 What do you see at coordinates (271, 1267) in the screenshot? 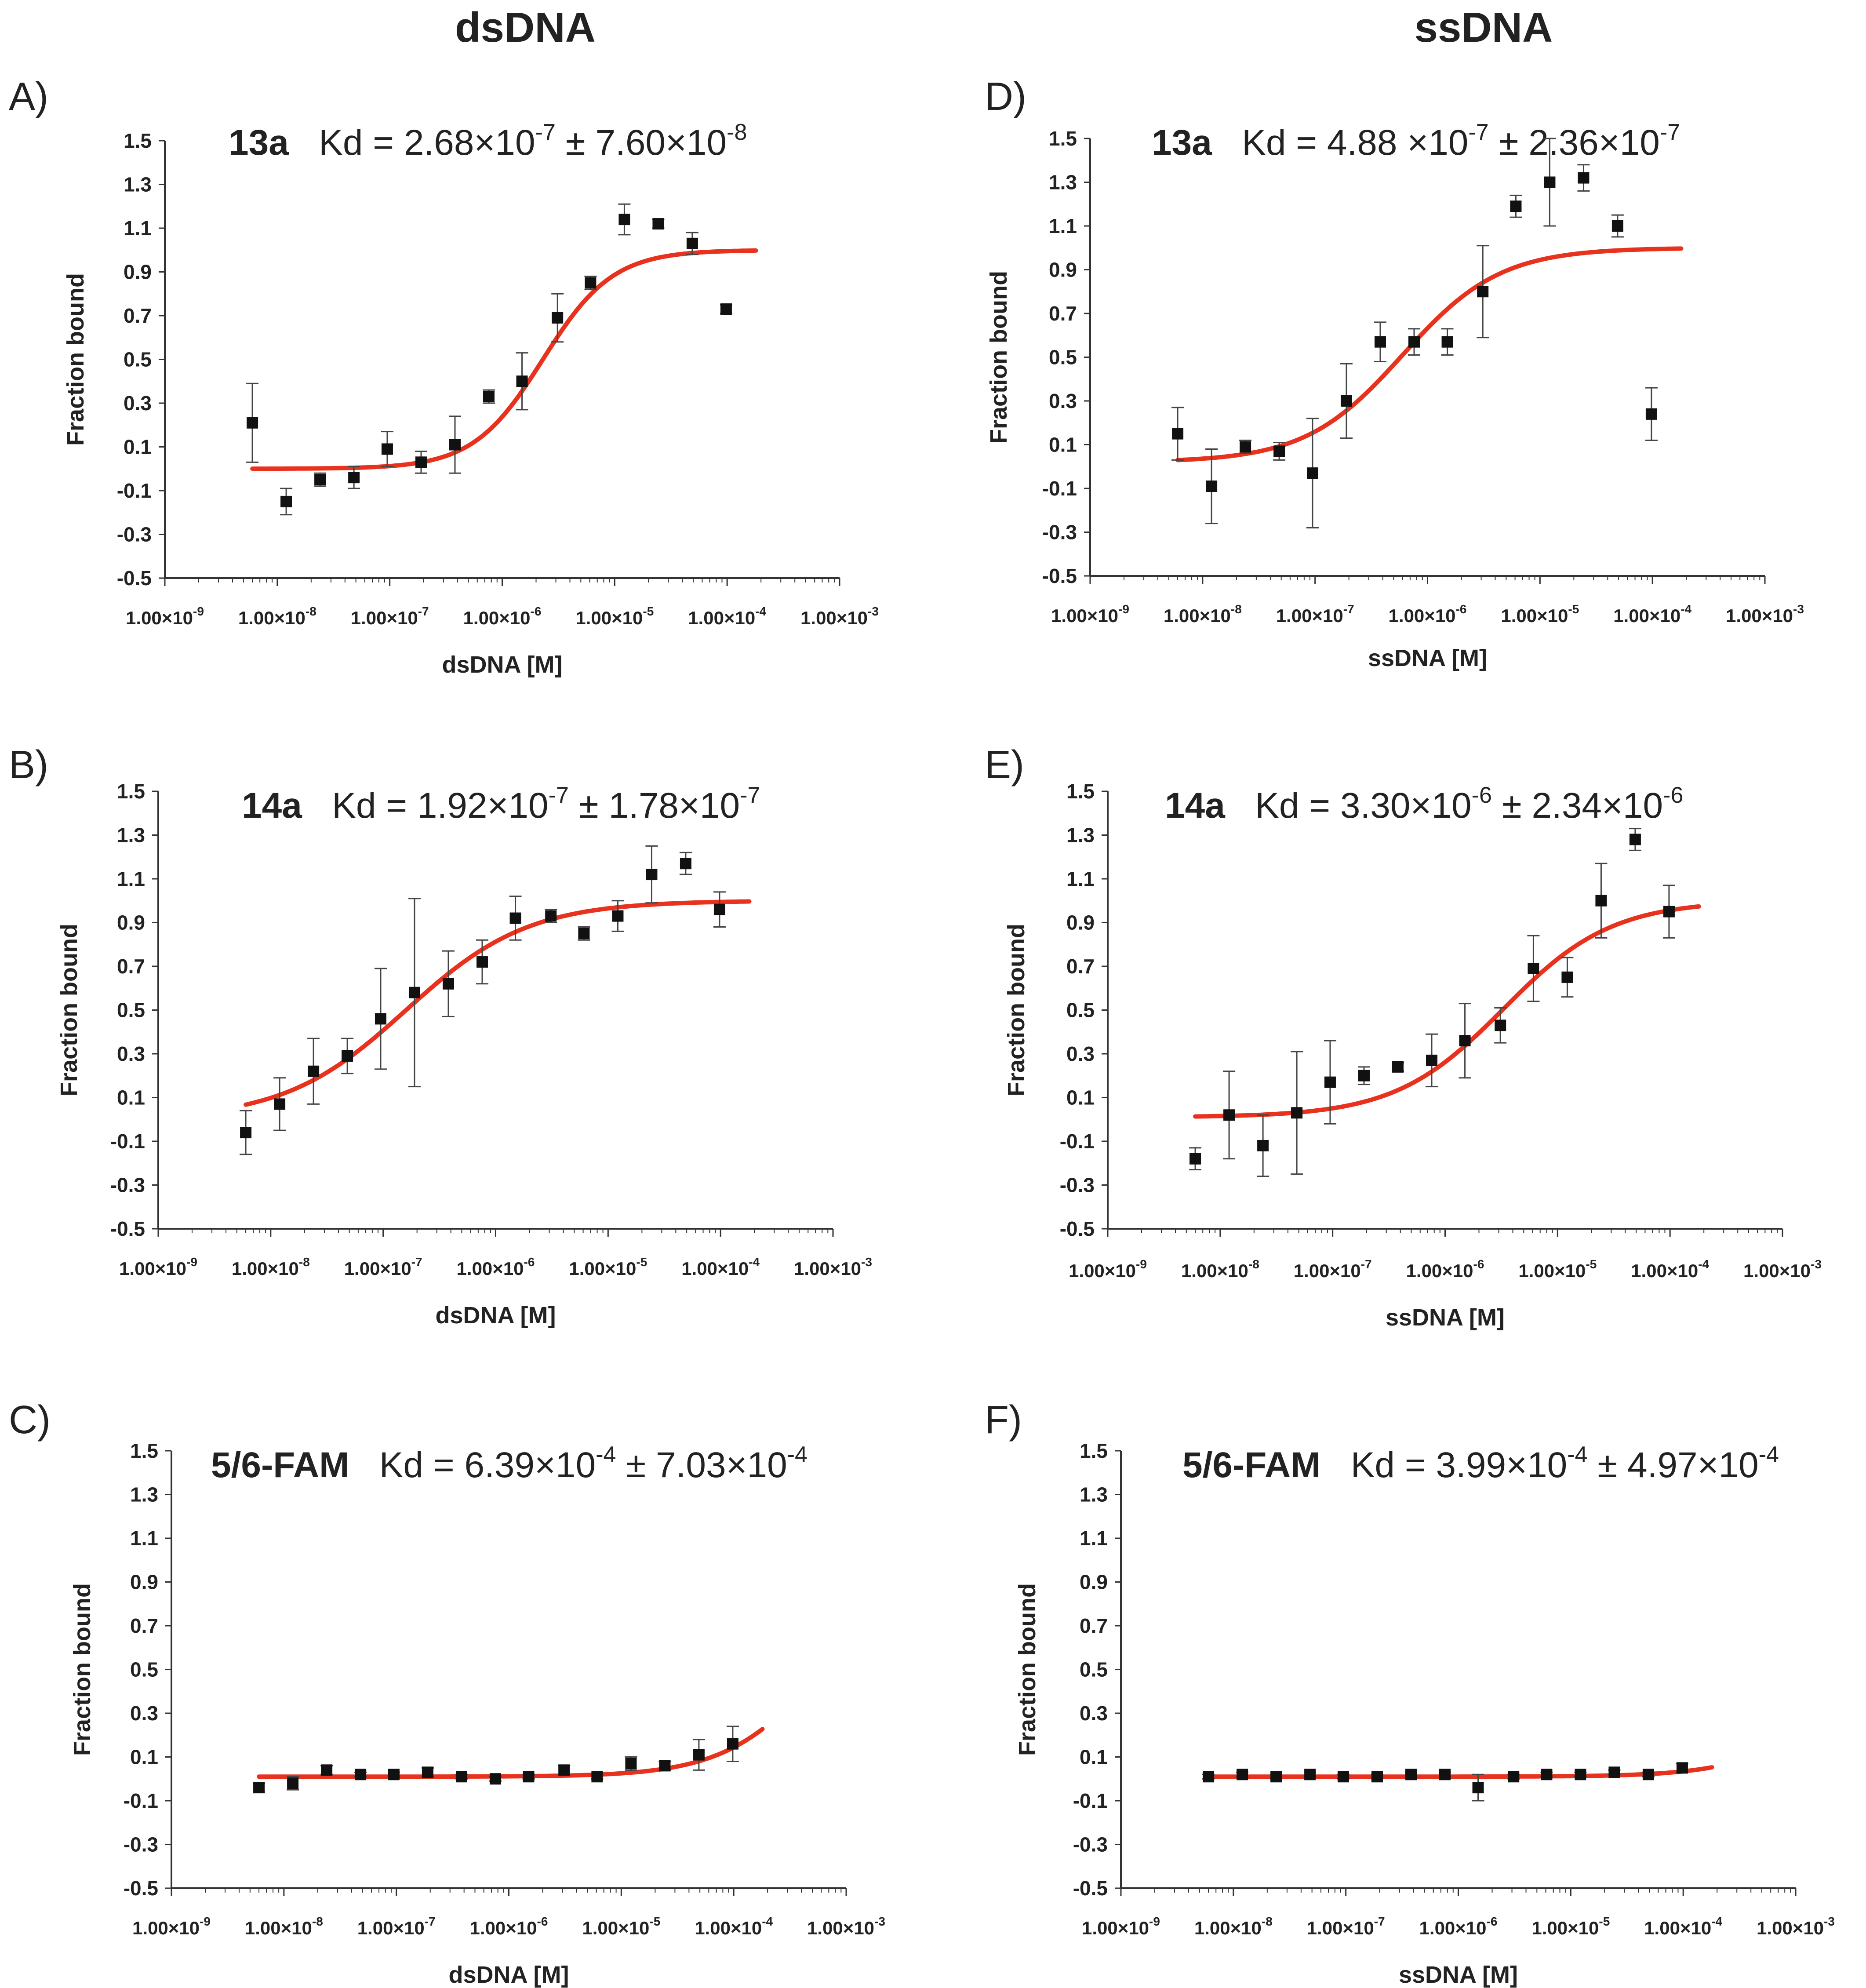
I see `x-tick-label: 1.00×10⁻⁸` at bounding box center [271, 1267].